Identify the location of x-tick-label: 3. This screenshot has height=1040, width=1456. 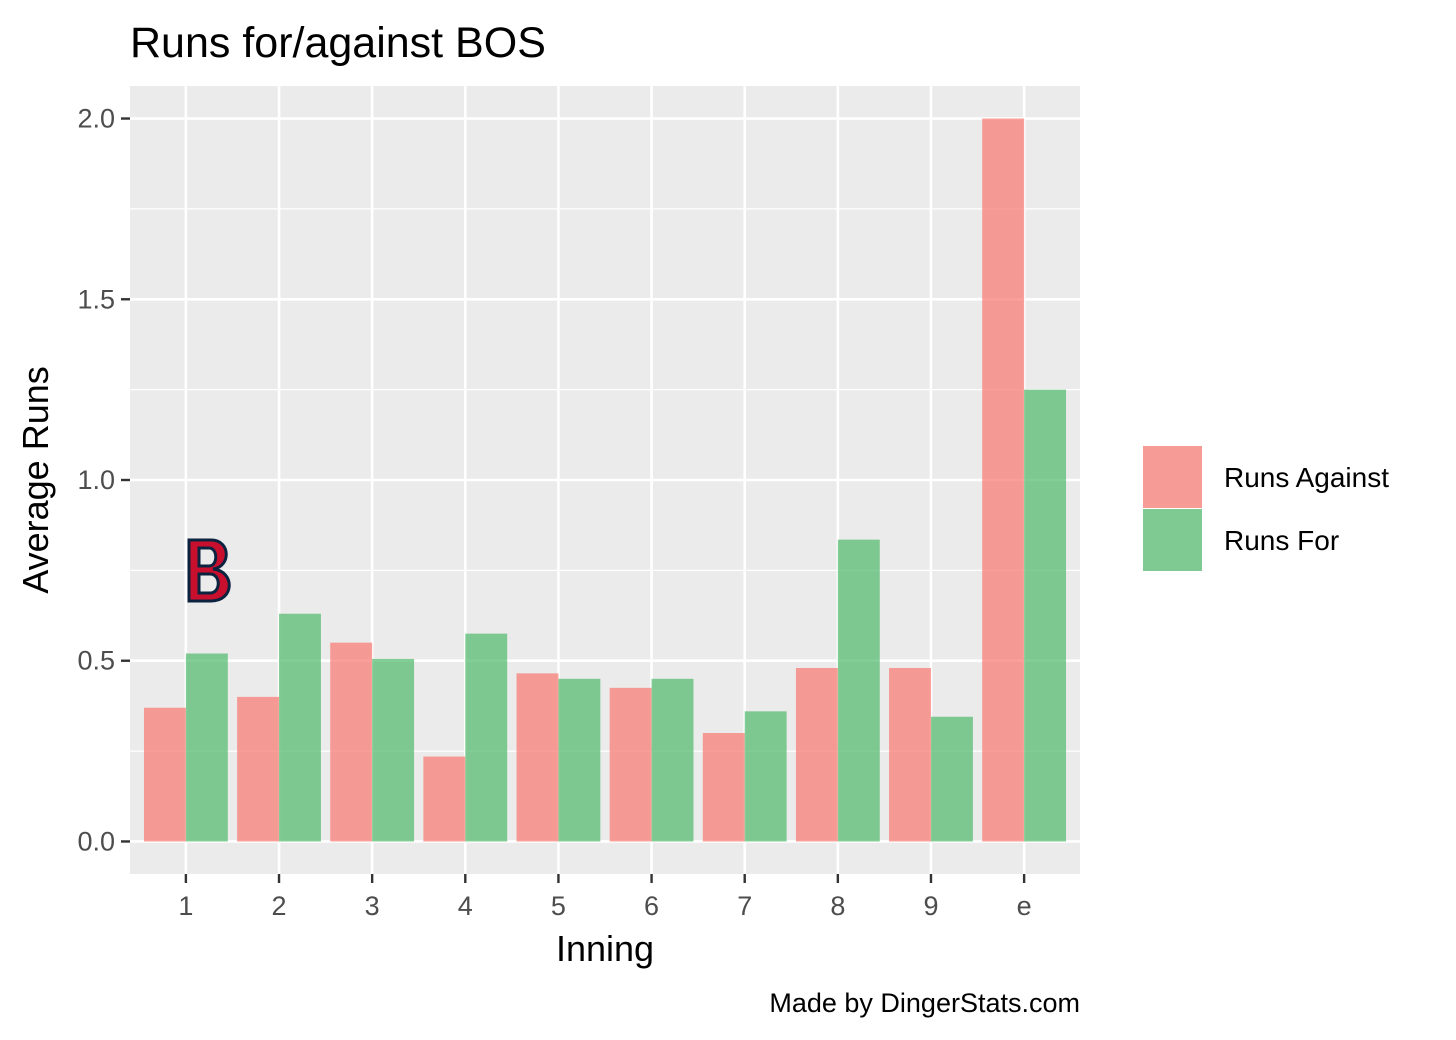
(372, 906).